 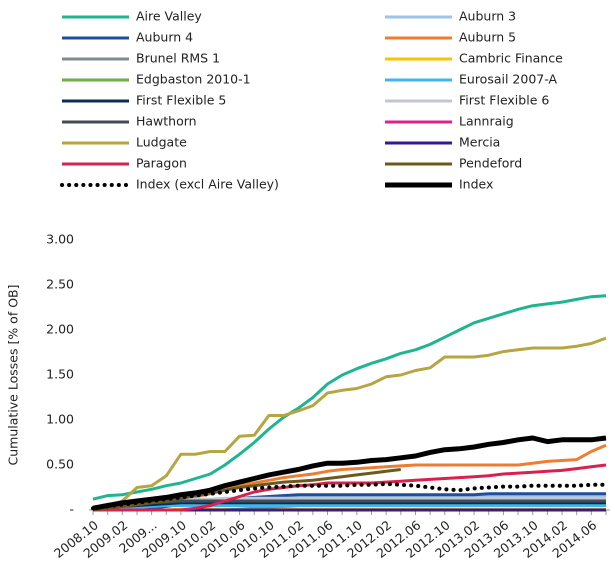 What do you see at coordinates (13, 375) in the screenshot?
I see `y-axis-label: Cumulative Losses [% of OB]` at bounding box center [13, 375].